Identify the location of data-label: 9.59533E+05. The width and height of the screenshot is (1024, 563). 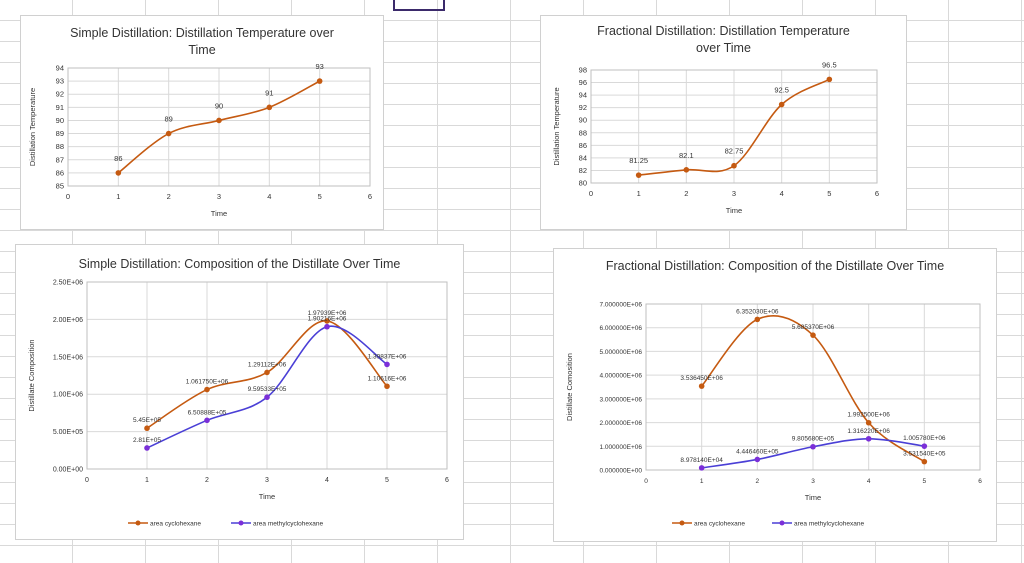
(267, 389).